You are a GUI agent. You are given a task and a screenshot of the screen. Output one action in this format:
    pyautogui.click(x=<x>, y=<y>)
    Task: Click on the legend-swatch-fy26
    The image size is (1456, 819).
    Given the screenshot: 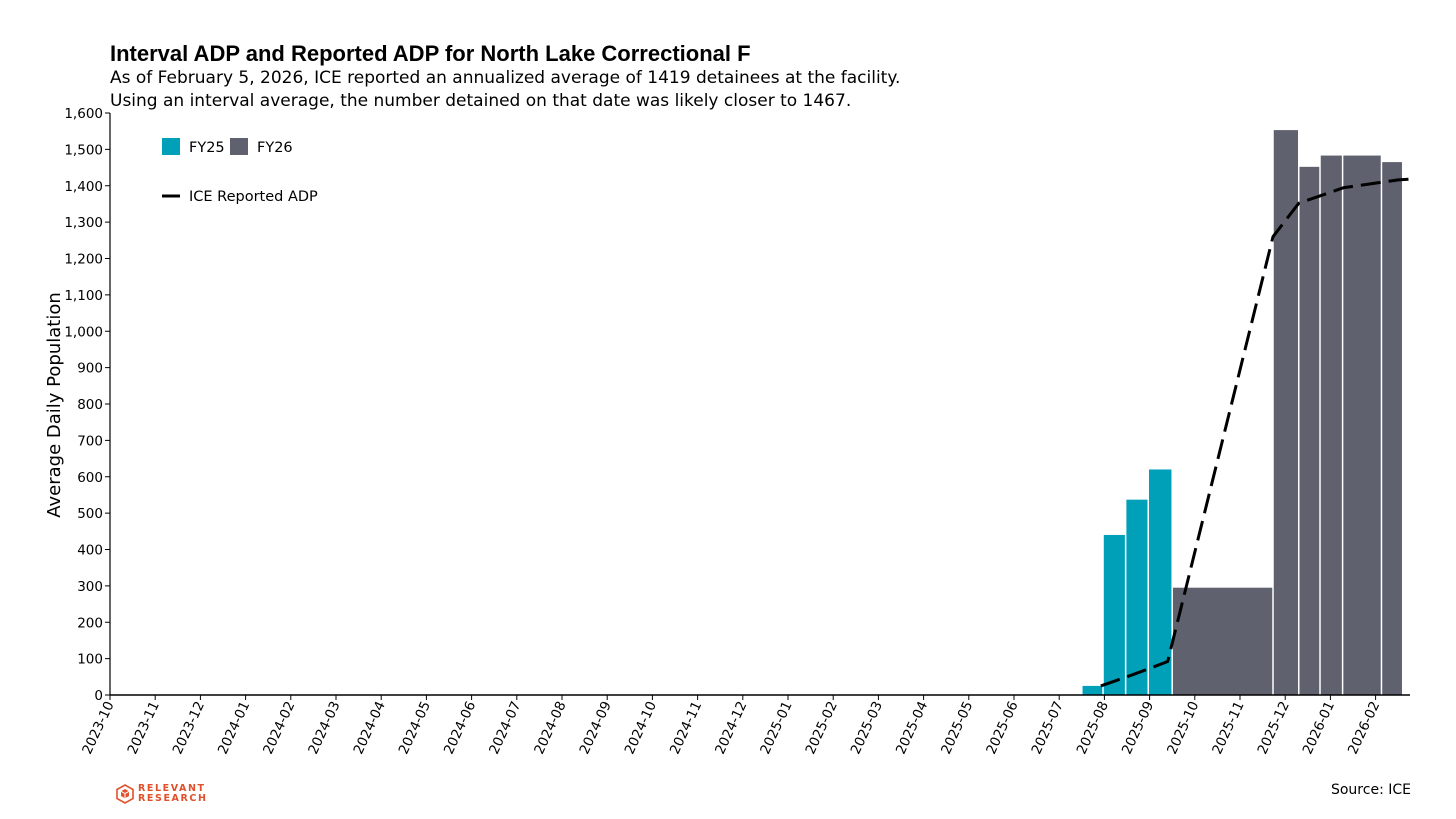 What is the action you would take?
    pyautogui.click(x=239, y=146)
    